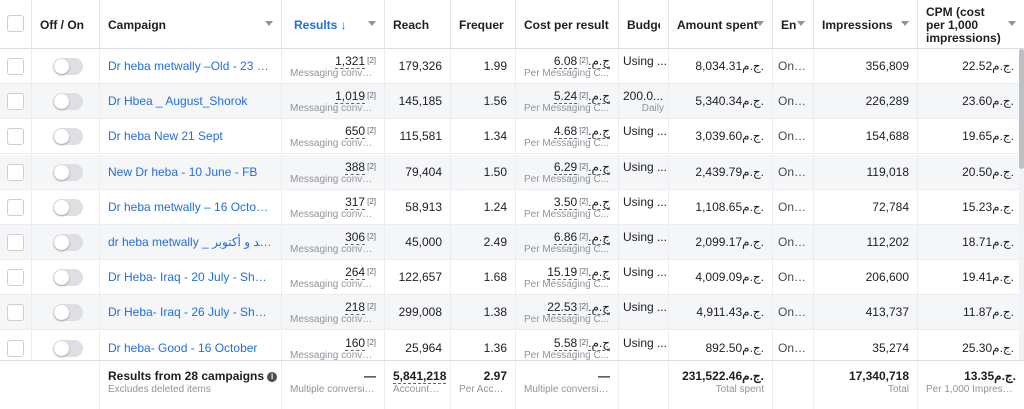 The width and height of the screenshot is (1024, 409). Describe the element at coordinates (355, 308) in the screenshot. I see `results-number: 218` at that location.